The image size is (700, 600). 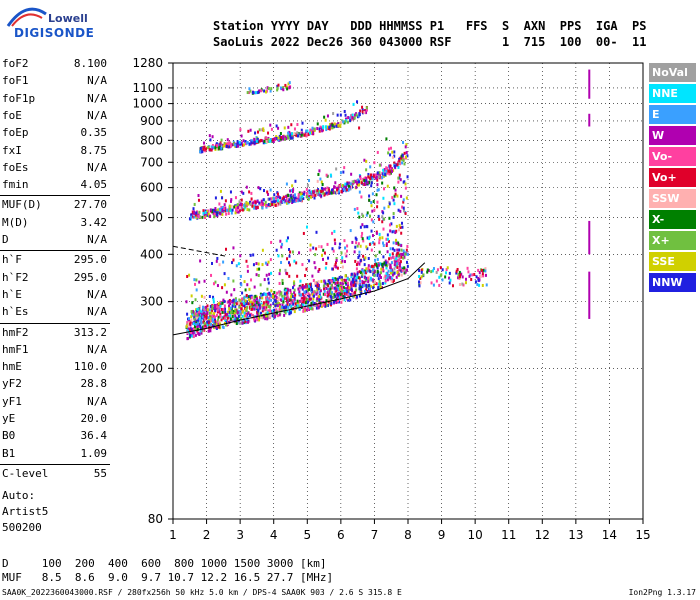 I want to click on param-row: yF2 28.8, so click(x=55, y=384).